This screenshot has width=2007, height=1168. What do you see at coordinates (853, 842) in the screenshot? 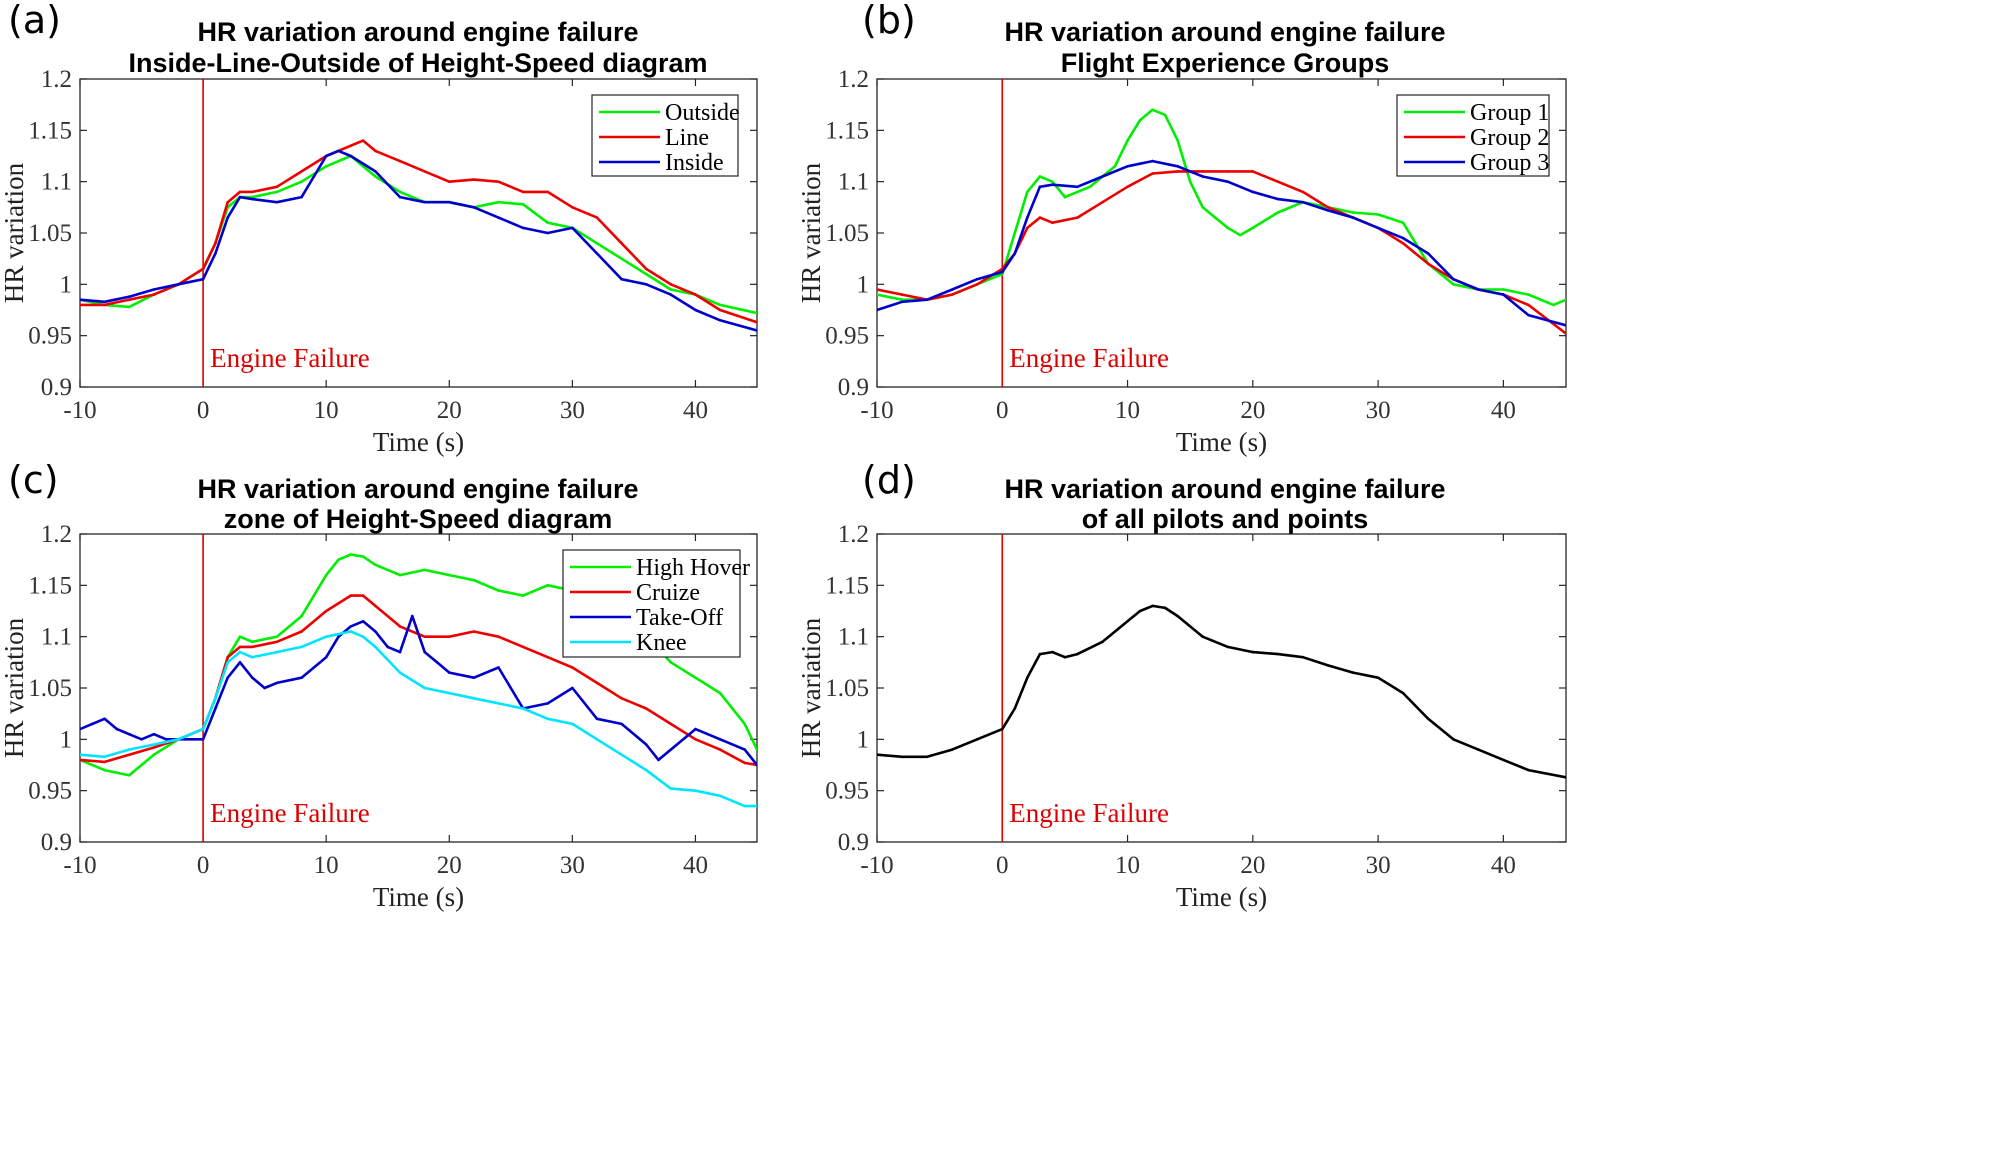
I see `y-tick-label: 0.9` at bounding box center [853, 842].